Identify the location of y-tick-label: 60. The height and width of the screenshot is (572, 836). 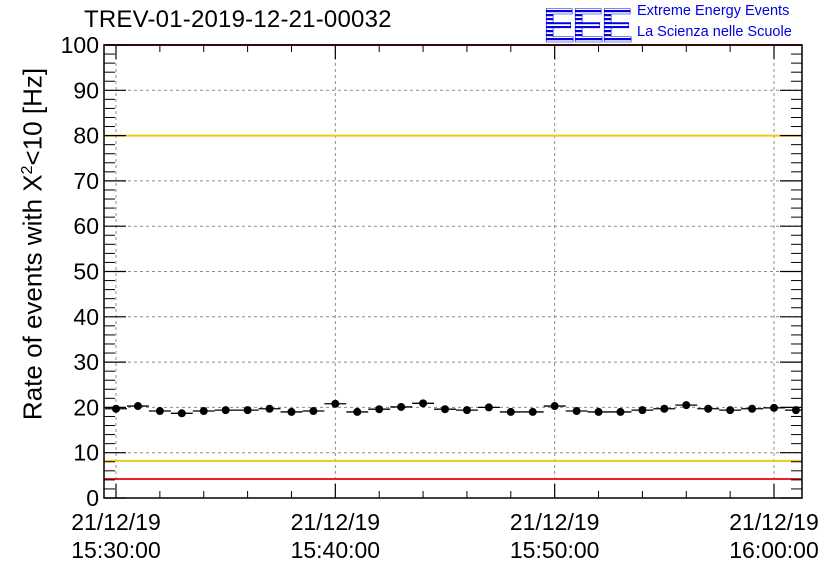
(86, 226).